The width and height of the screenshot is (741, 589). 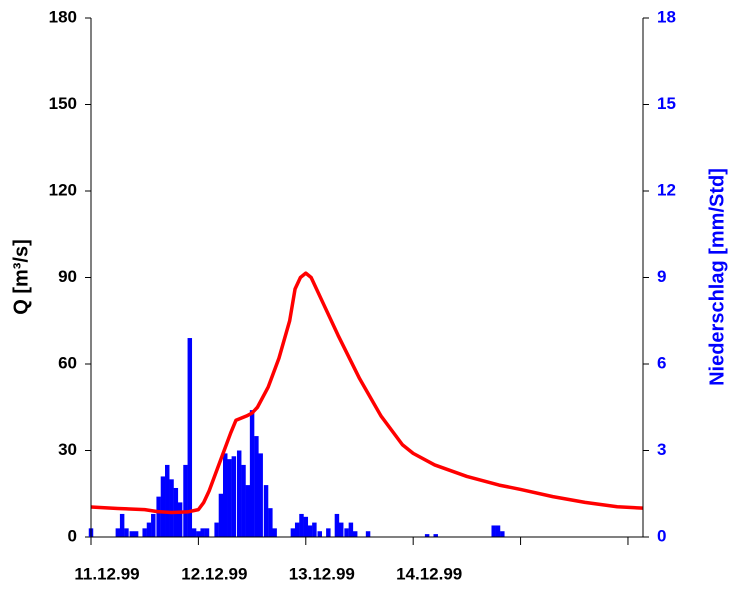 I want to click on y-axis-label: Q [m³/s], so click(x=21, y=277).